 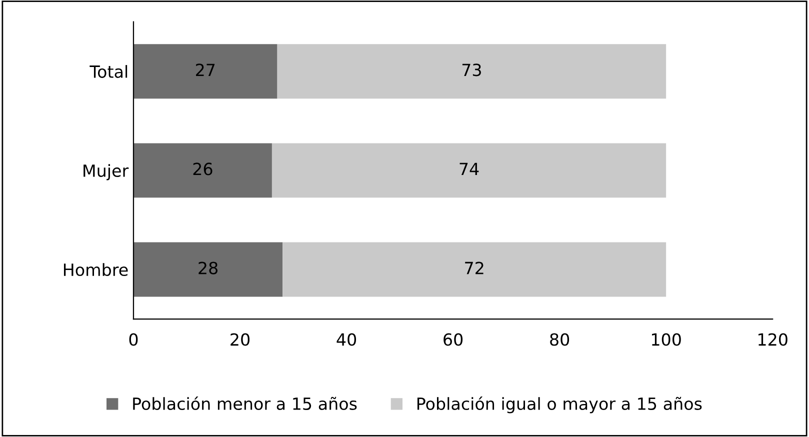 I want to click on y-tick-label: Hombre, so click(x=96, y=269).